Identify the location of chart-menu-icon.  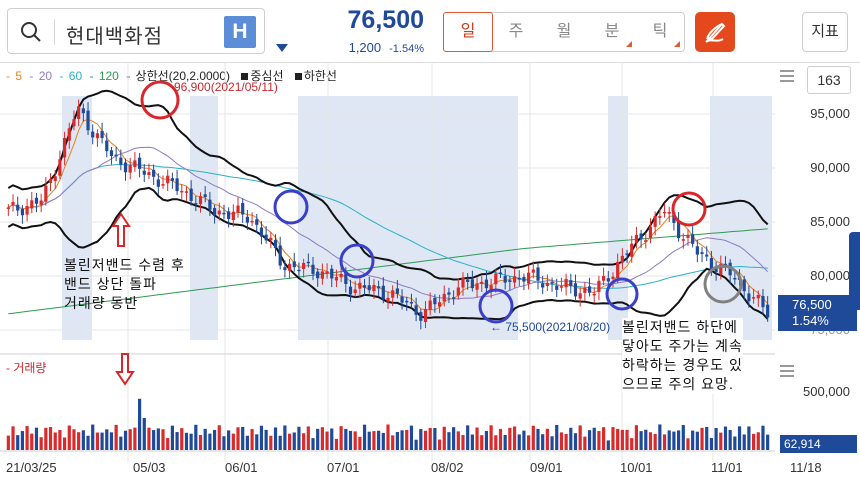
(787, 76).